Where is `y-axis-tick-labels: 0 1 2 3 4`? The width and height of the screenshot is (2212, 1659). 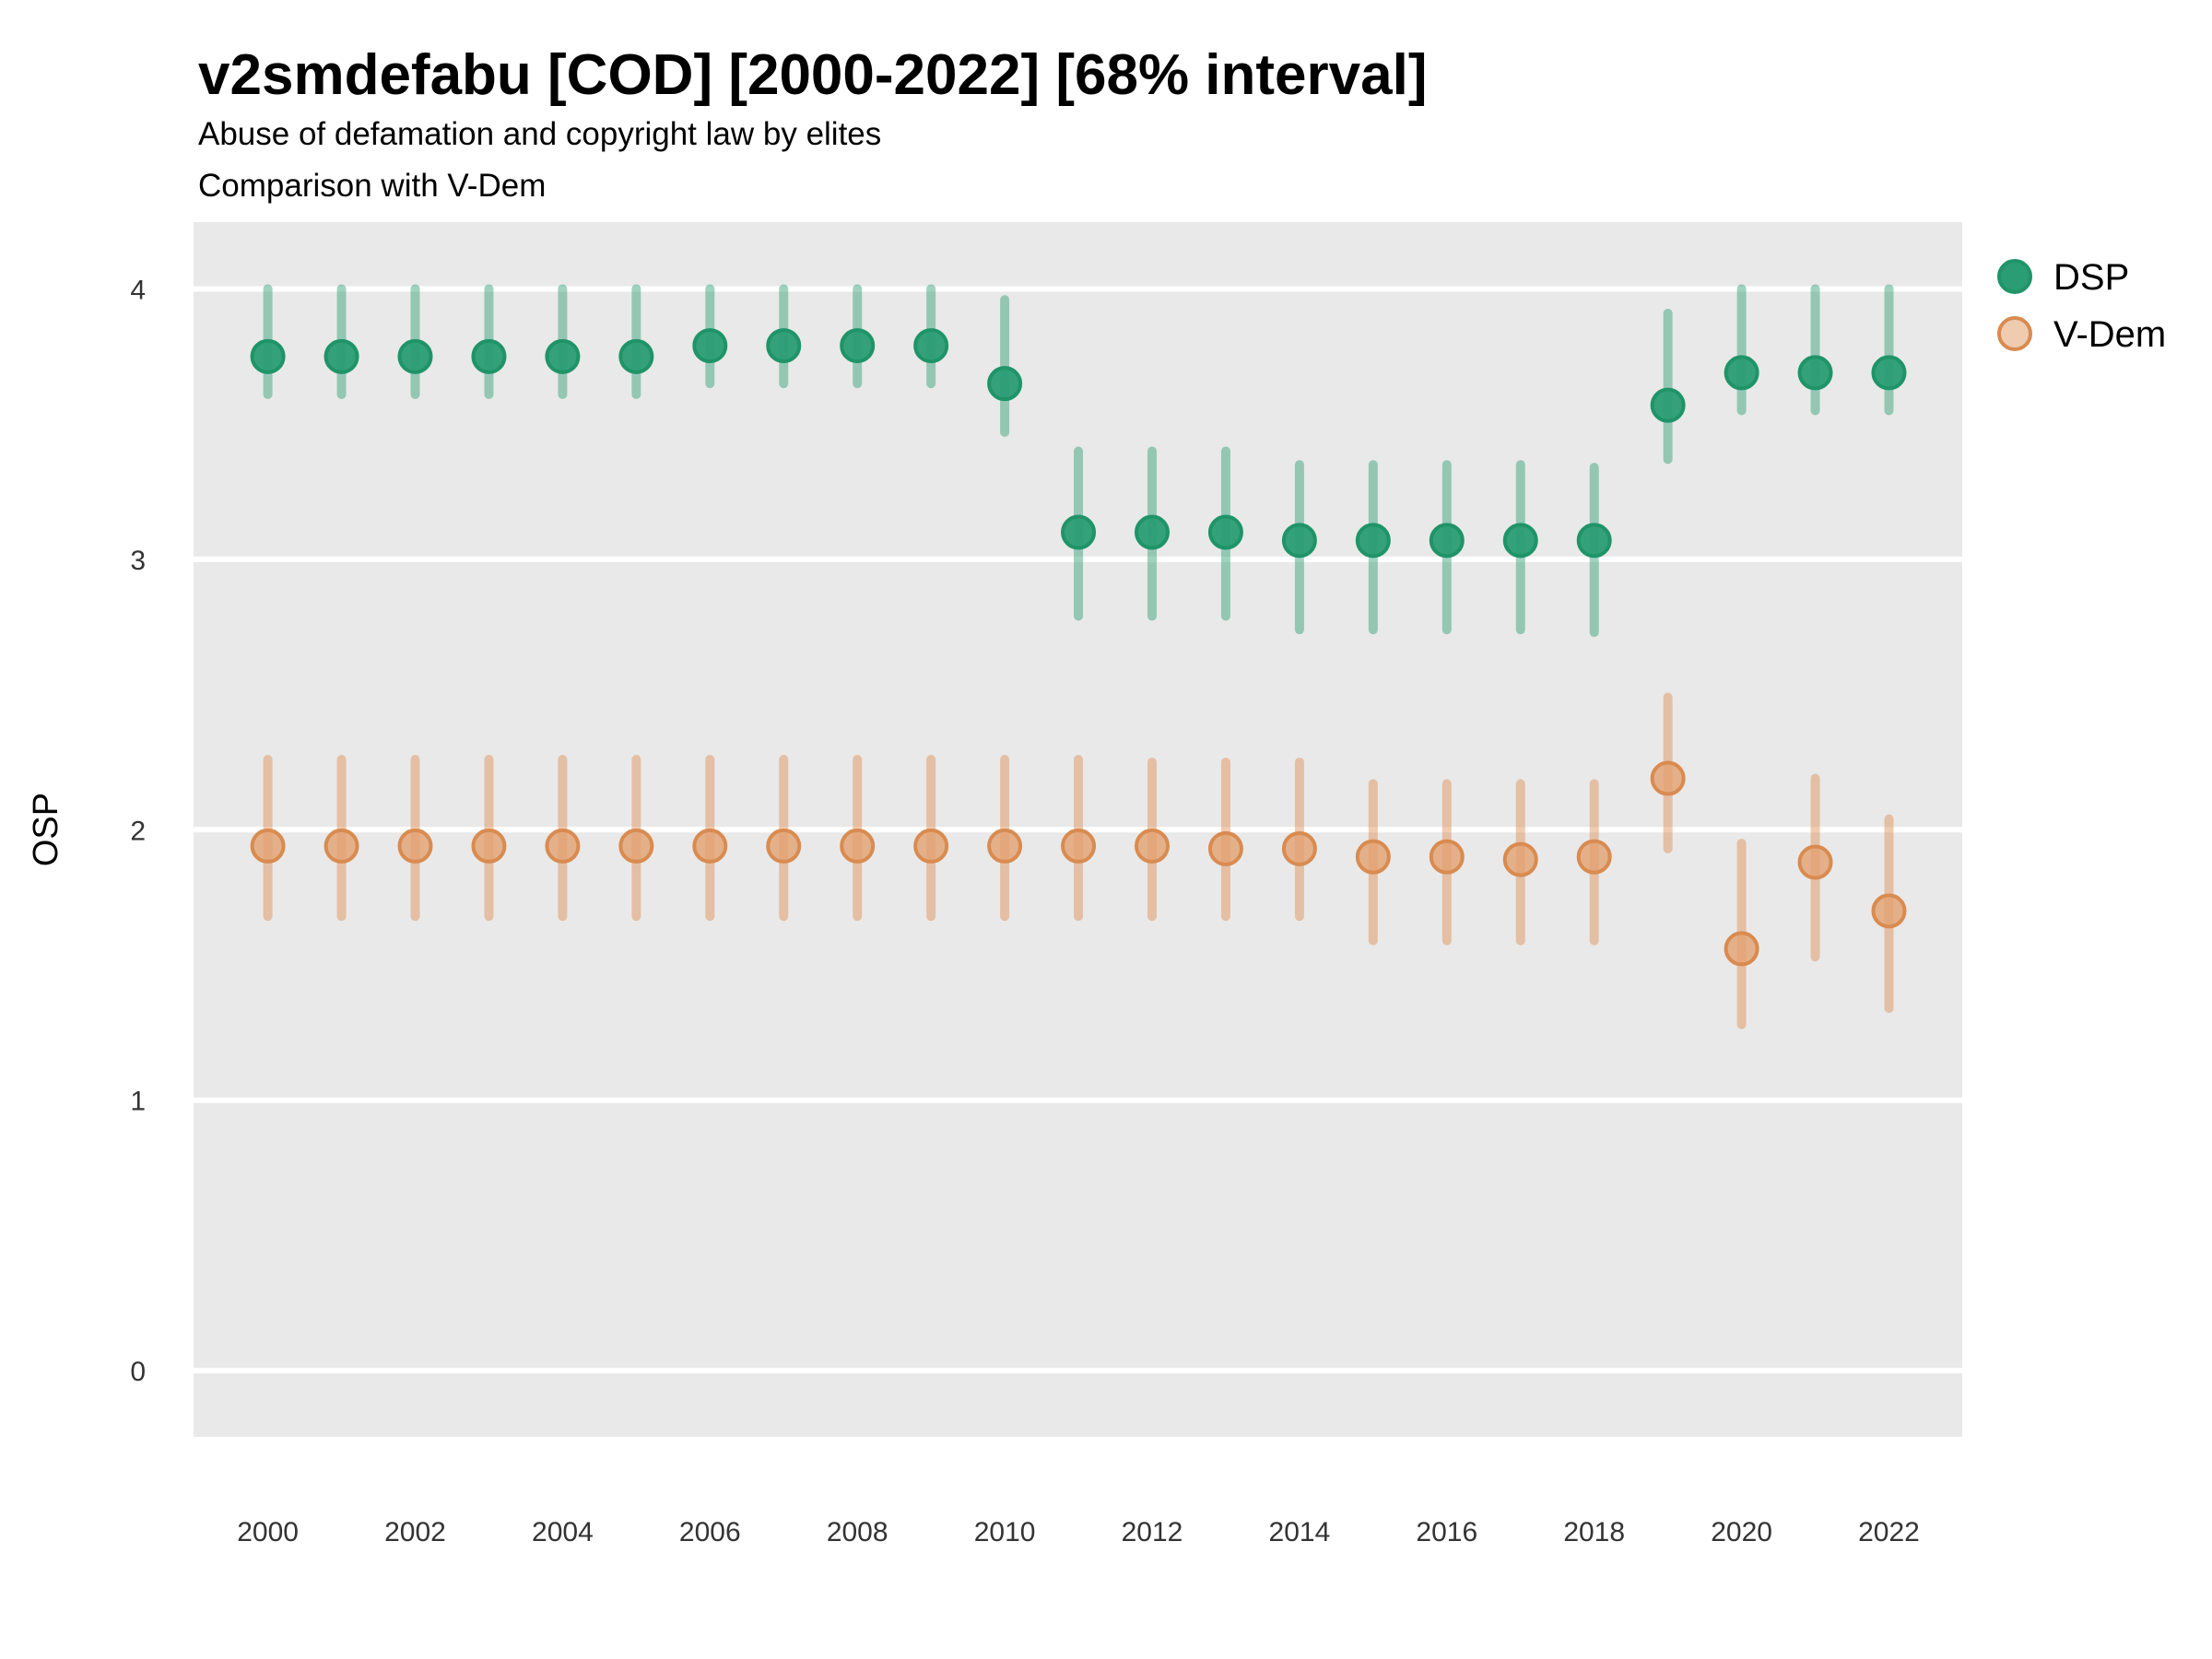
y-axis-tick-labels: 0 1 2 3 4 is located at coordinates (138, 831).